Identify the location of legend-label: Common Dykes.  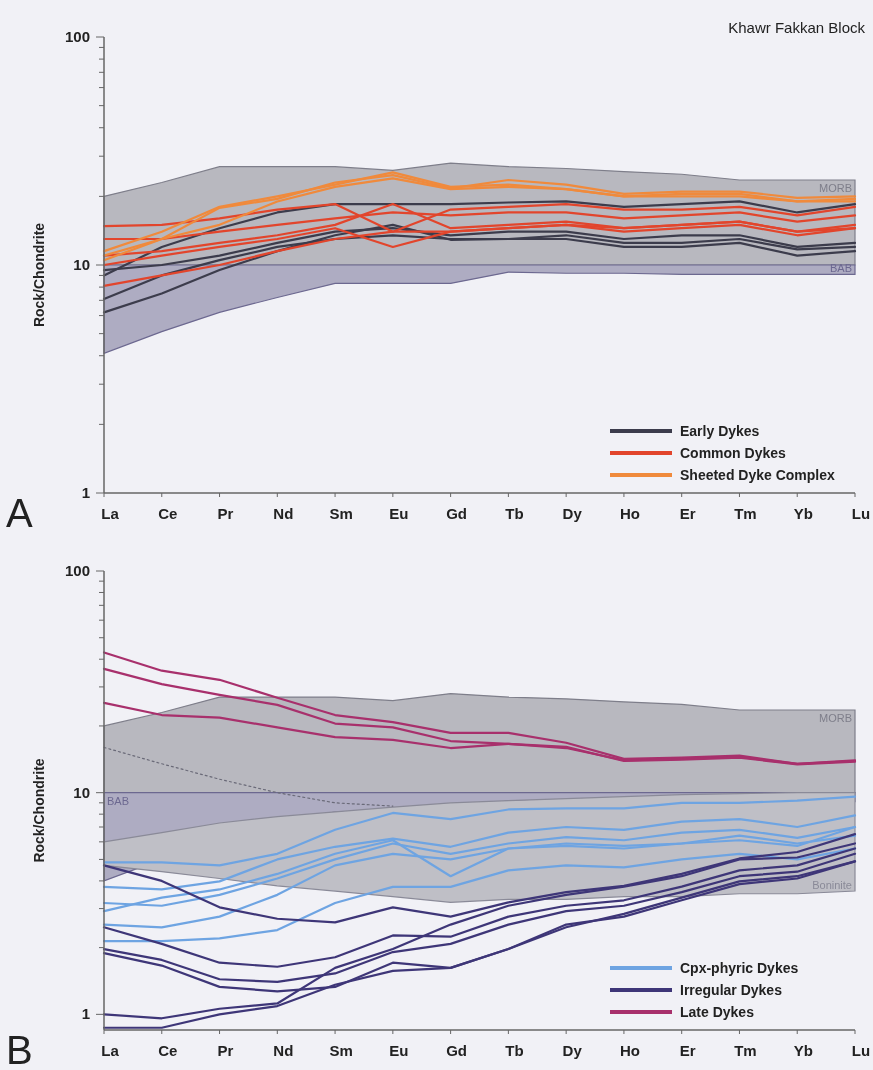
(733, 453).